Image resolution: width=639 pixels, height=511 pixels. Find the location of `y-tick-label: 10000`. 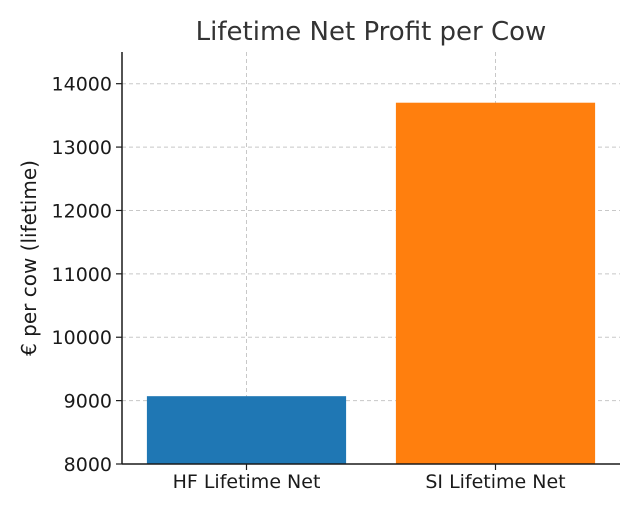

y-tick-label: 10000 is located at coordinates (82, 338).